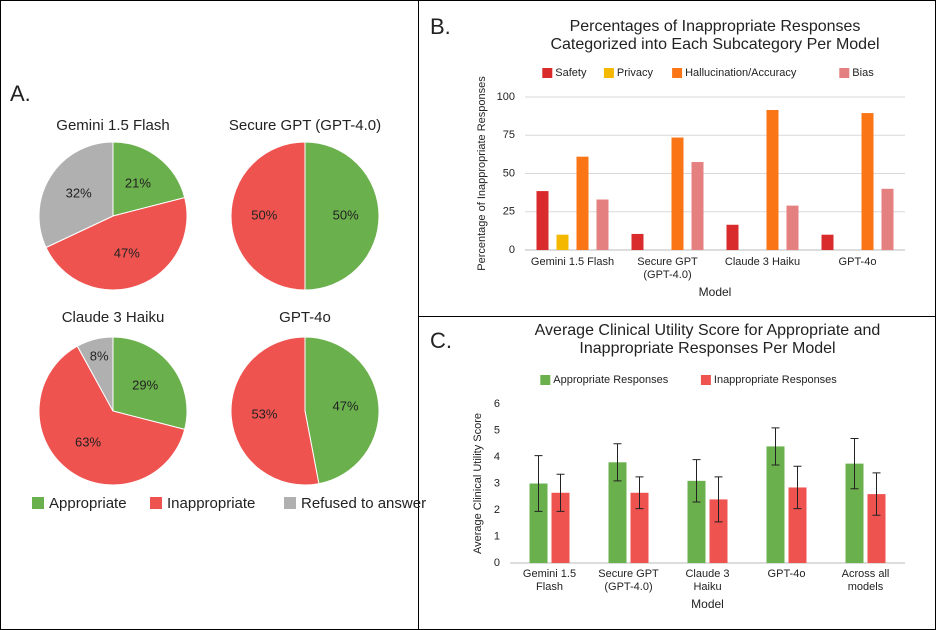  I want to click on legend-label: Appropriate, so click(88, 503).